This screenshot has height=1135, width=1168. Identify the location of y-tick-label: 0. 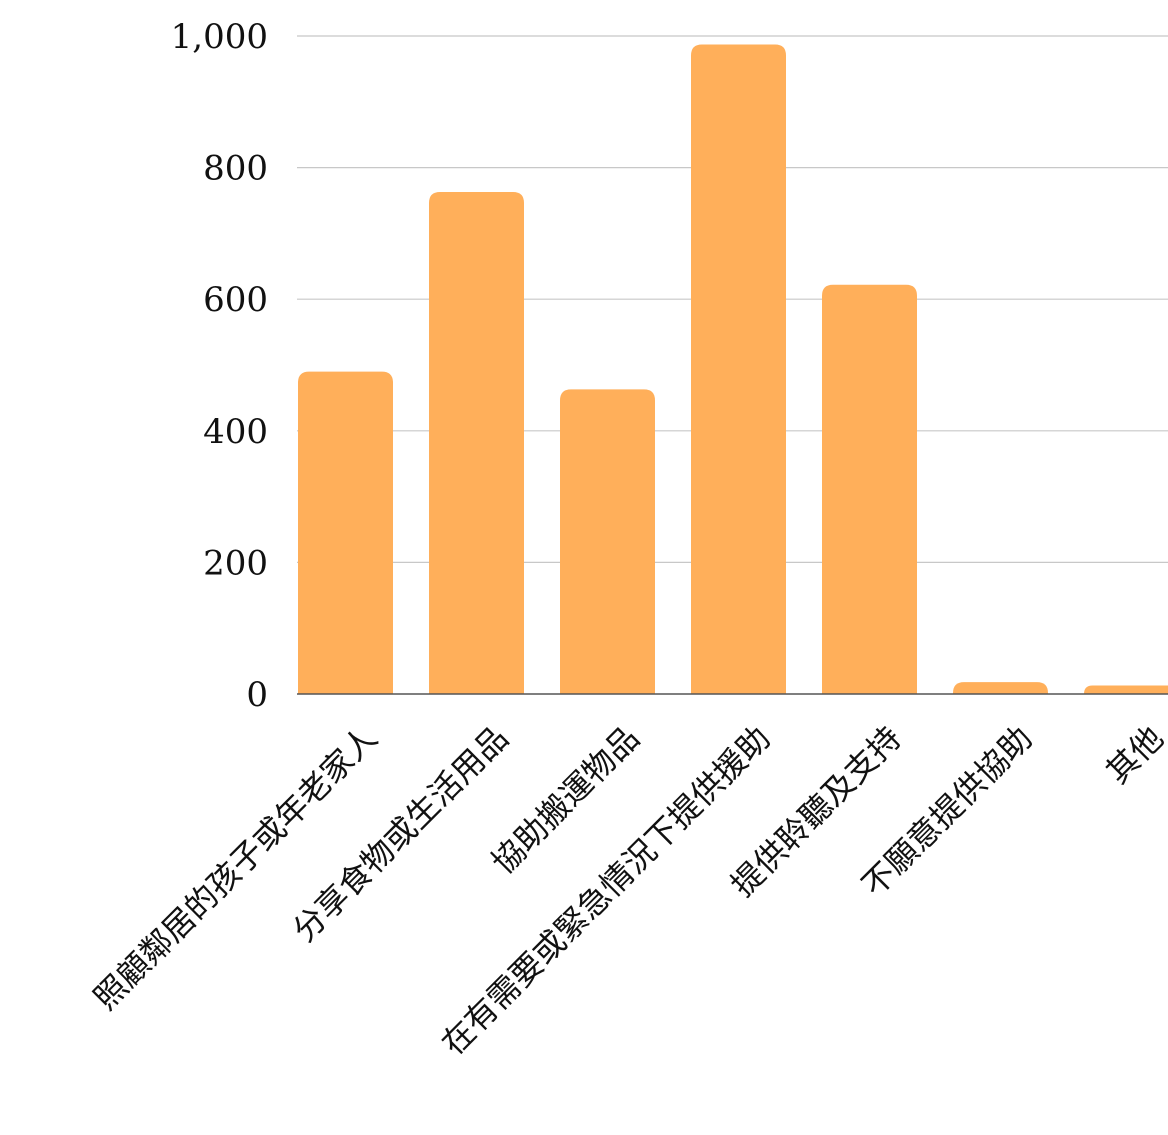
(257, 695).